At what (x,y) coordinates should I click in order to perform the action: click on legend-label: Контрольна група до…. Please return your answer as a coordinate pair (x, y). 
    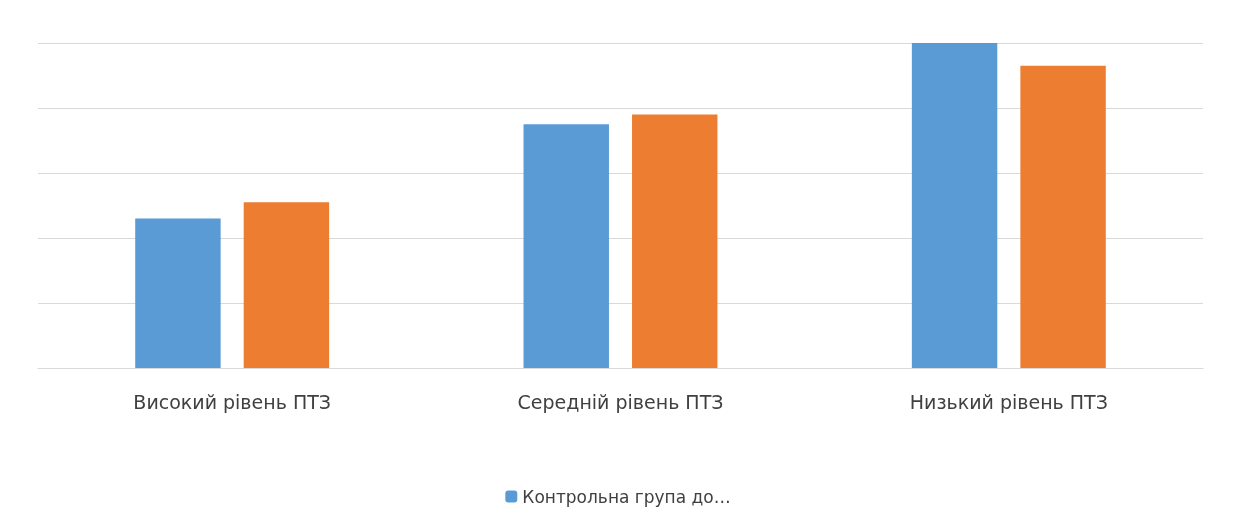
    Looking at the image, I should click on (626, 496).